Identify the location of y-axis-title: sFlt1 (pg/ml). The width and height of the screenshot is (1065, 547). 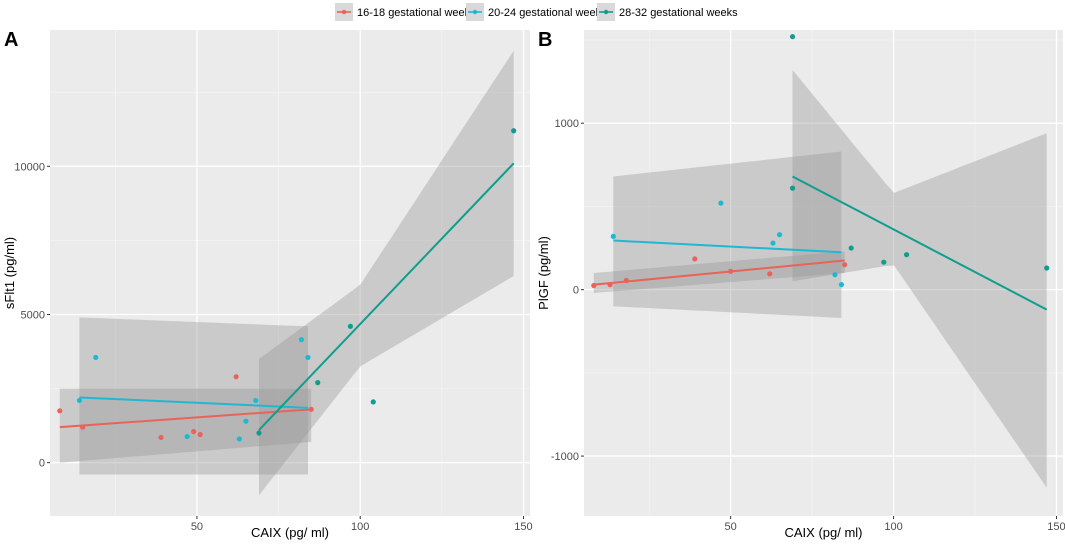
(9, 273).